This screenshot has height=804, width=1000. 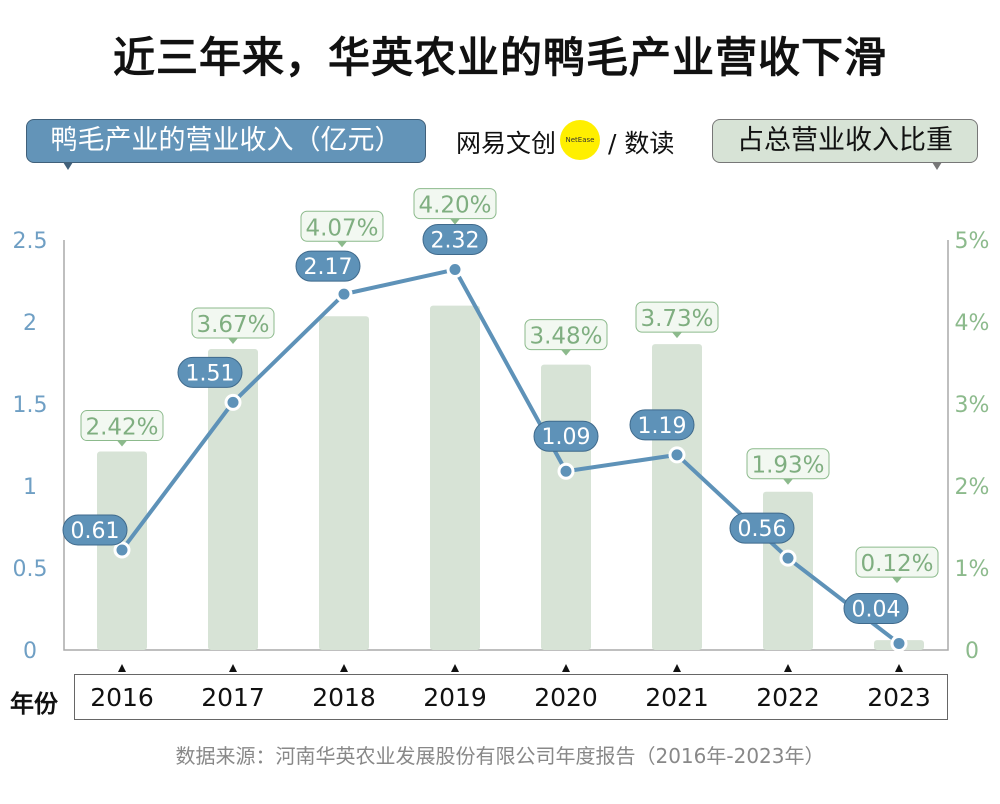 What do you see at coordinates (344, 697) in the screenshot?
I see `x-tick-label: 2018` at bounding box center [344, 697].